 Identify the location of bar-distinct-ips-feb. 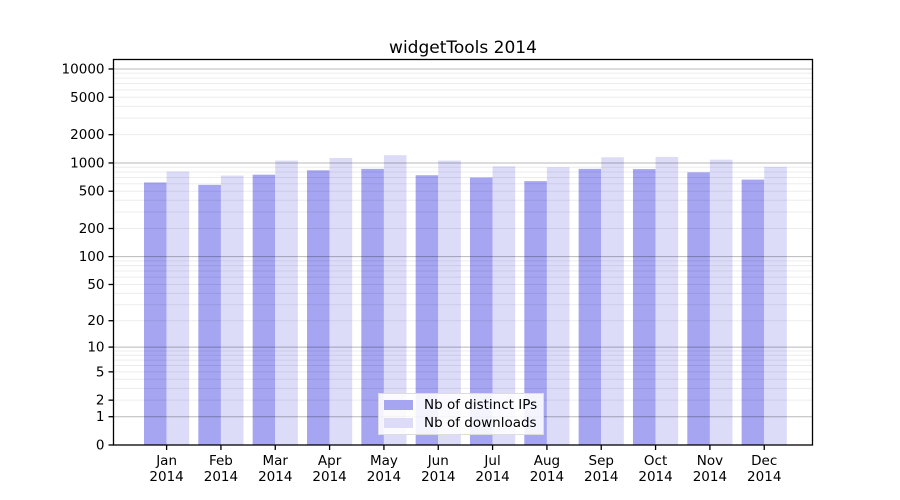
(209, 314).